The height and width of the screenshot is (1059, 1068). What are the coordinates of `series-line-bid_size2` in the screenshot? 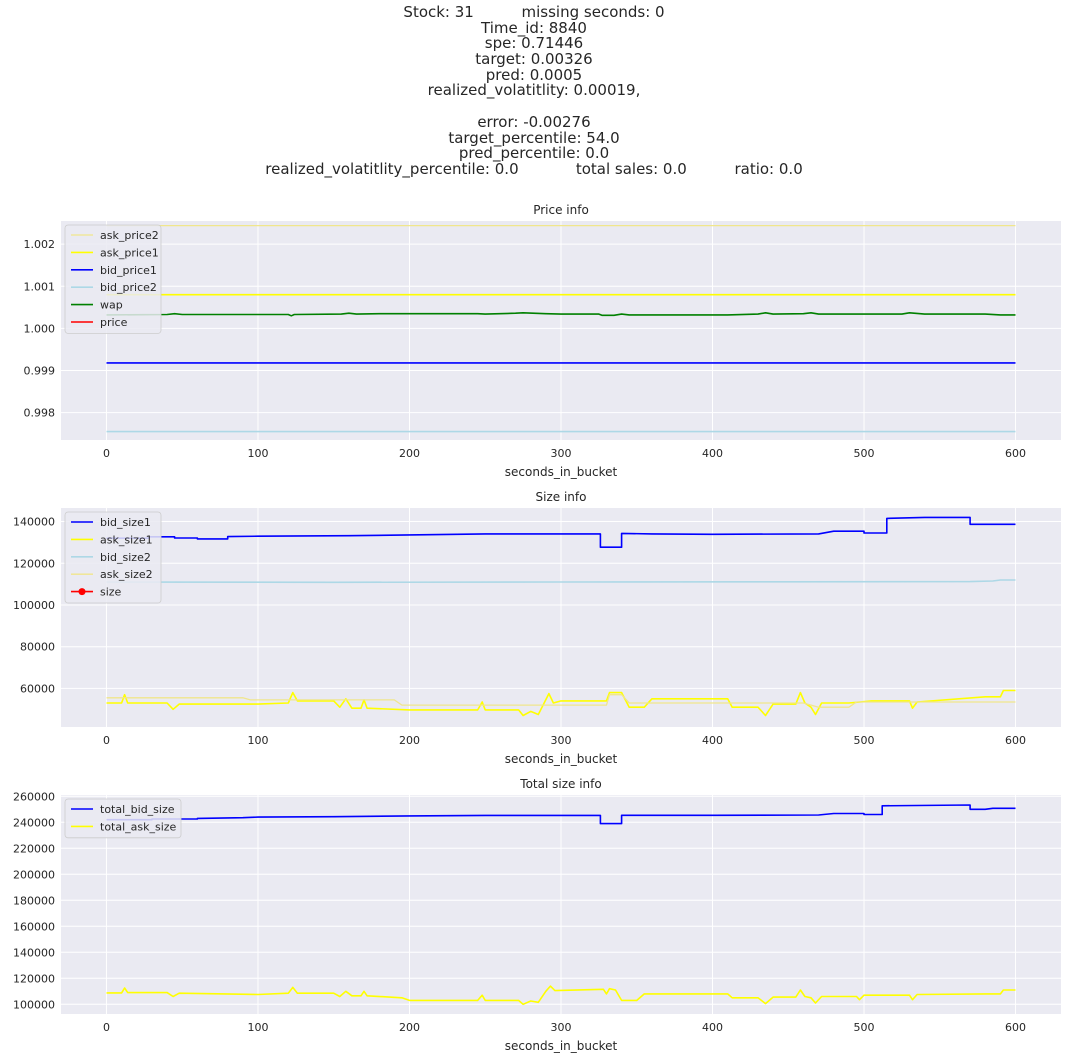 It's located at (561, 581).